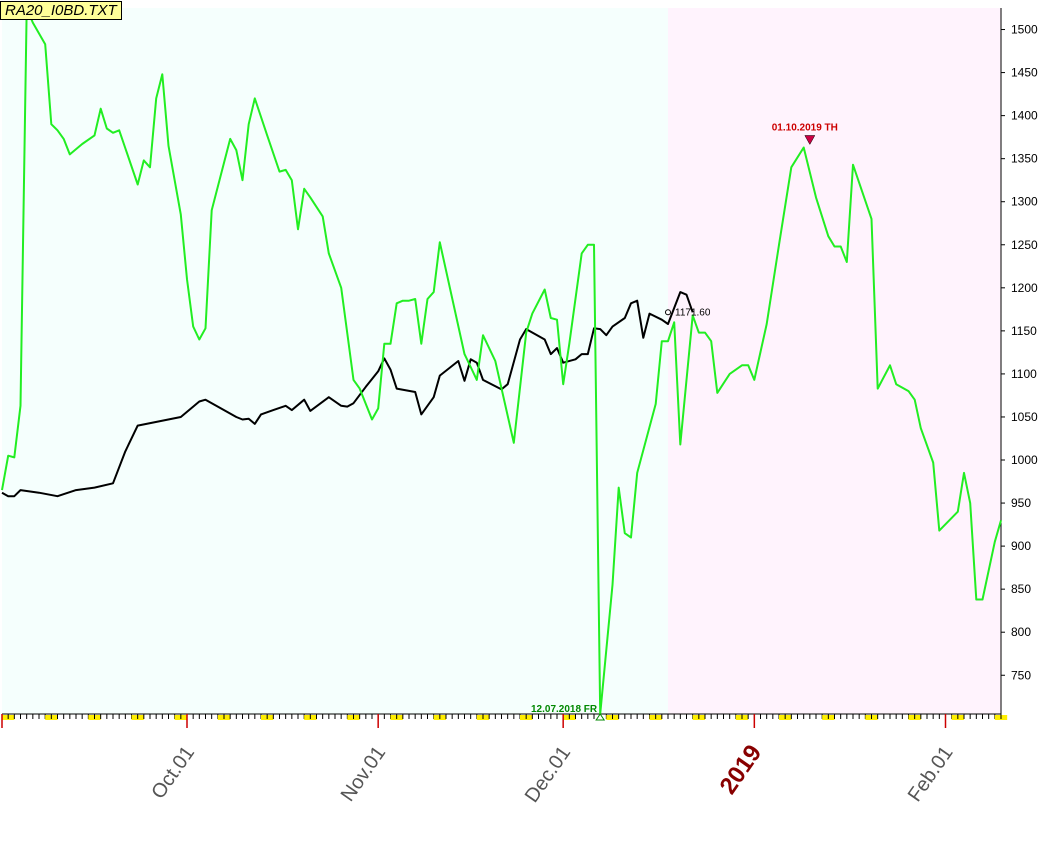 Image resolution: width=1063 pixels, height=854 pixels. What do you see at coordinates (1024, 374) in the screenshot?
I see `y-tick-label: 1100` at bounding box center [1024, 374].